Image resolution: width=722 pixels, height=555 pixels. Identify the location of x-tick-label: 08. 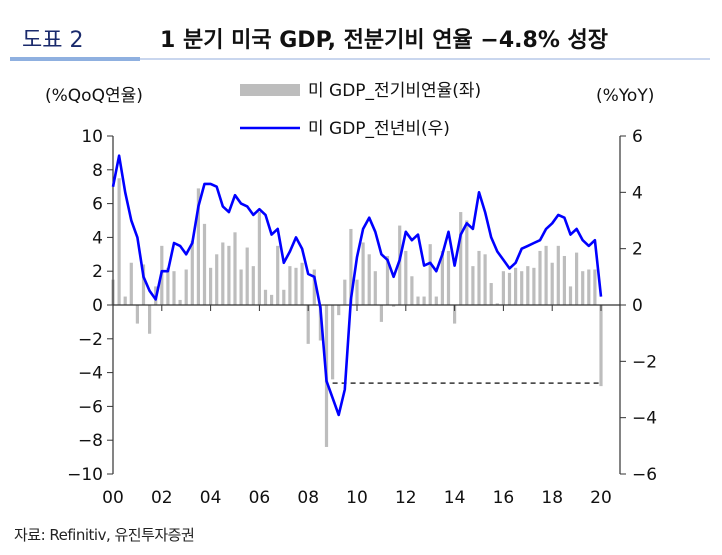
(308, 498).